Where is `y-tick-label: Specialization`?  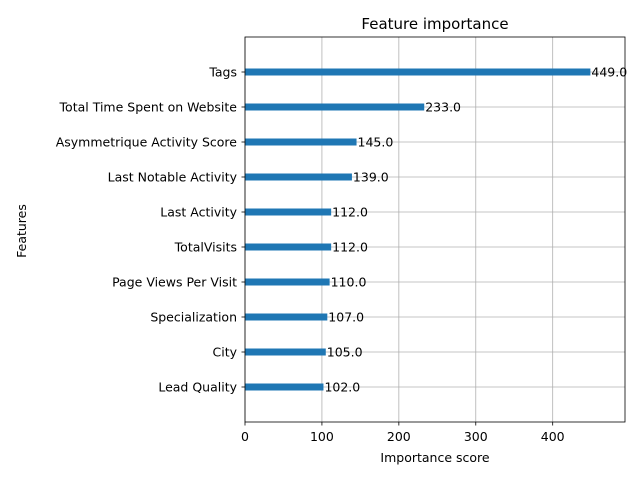
y-tick-label: Specialization is located at coordinates (193, 317).